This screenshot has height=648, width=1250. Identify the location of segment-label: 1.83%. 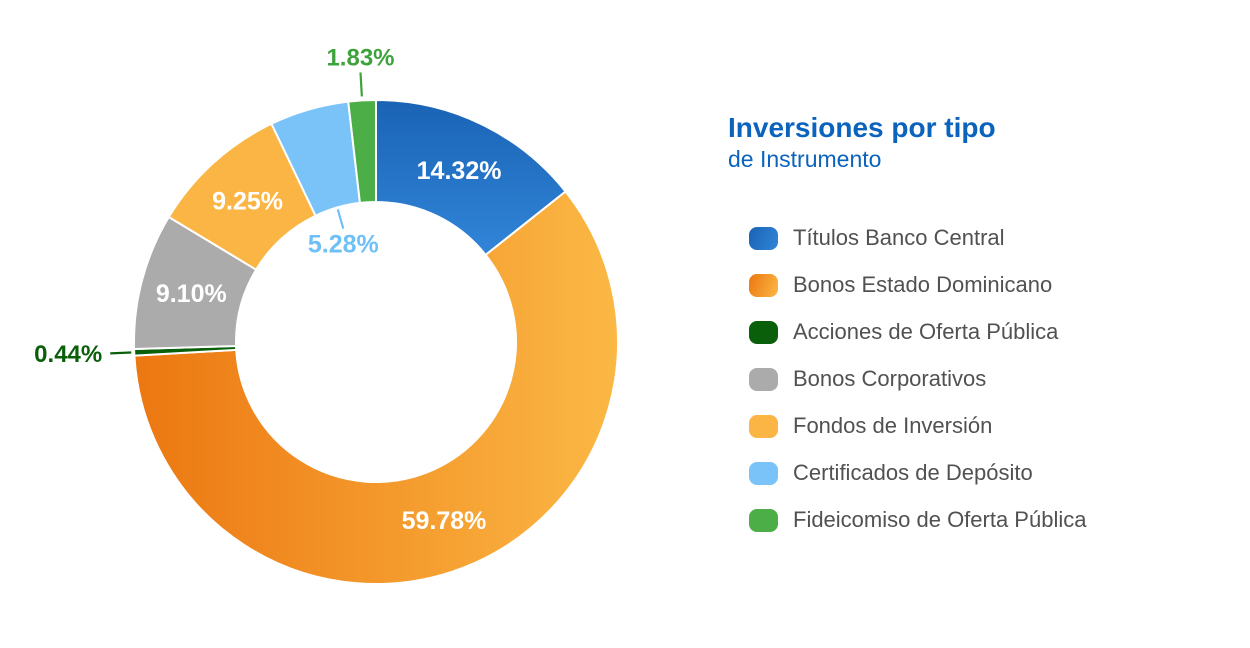
(360, 57).